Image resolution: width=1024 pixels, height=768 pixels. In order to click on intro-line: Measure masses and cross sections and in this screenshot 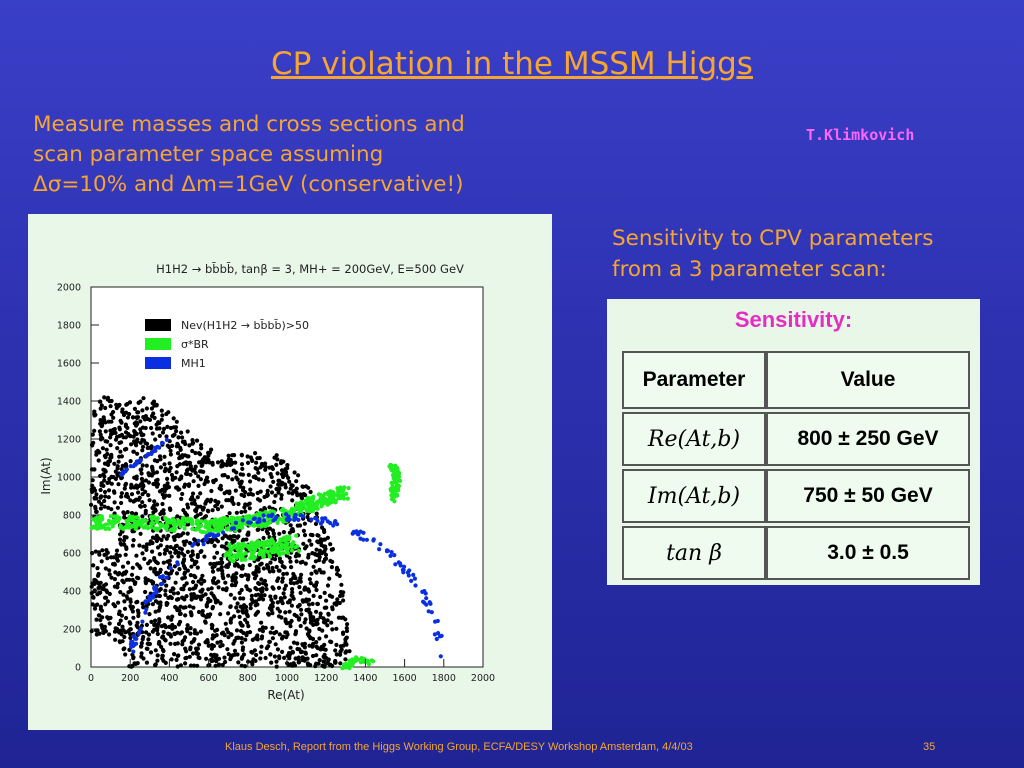, I will do `click(249, 124)`.